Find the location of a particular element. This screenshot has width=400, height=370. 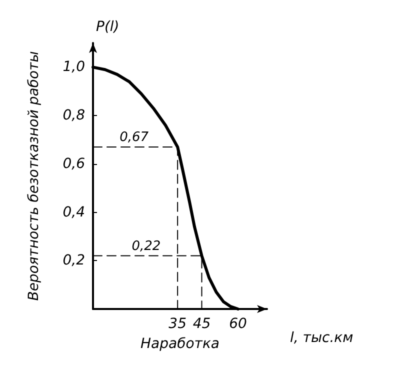

x-tick-label: 60 is located at coordinates (238, 324).